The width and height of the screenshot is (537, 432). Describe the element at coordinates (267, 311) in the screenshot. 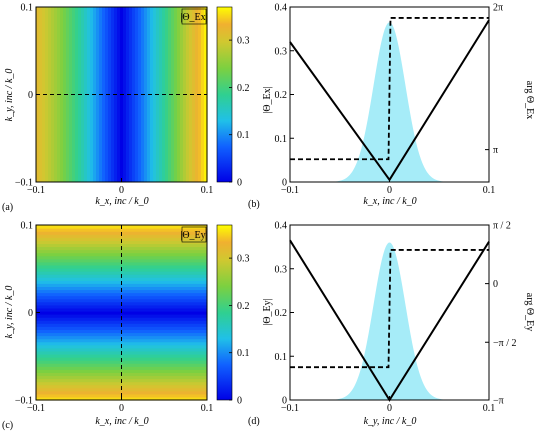

I see `y-axis-left-label-d: |Θ_Ey|` at that location.